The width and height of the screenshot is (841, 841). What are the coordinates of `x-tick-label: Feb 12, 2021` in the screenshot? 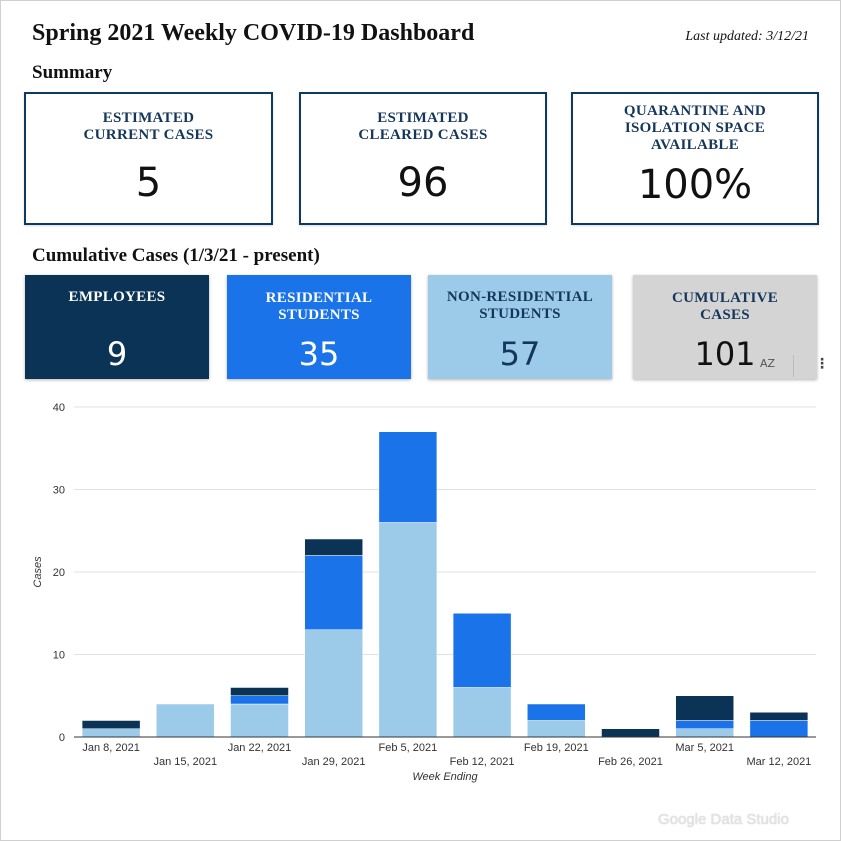 It's located at (482, 762).